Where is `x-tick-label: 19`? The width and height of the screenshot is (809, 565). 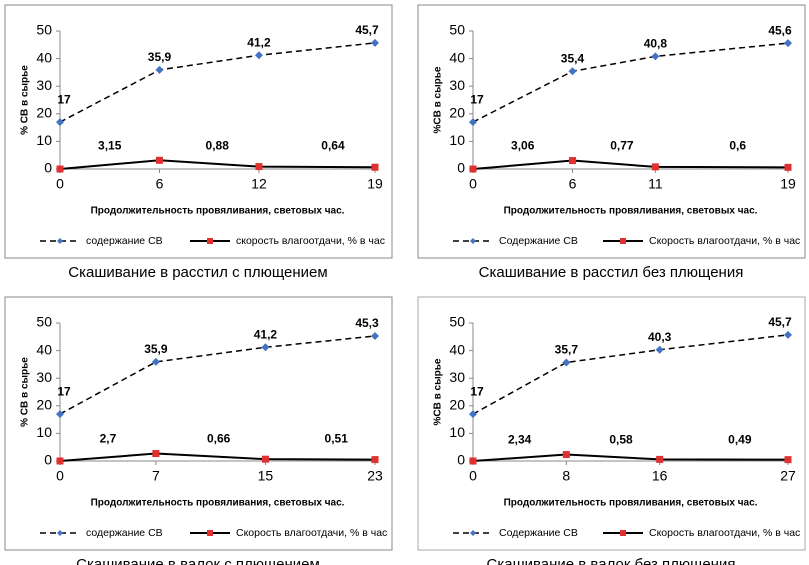 x-tick-label: 19 is located at coordinates (788, 184).